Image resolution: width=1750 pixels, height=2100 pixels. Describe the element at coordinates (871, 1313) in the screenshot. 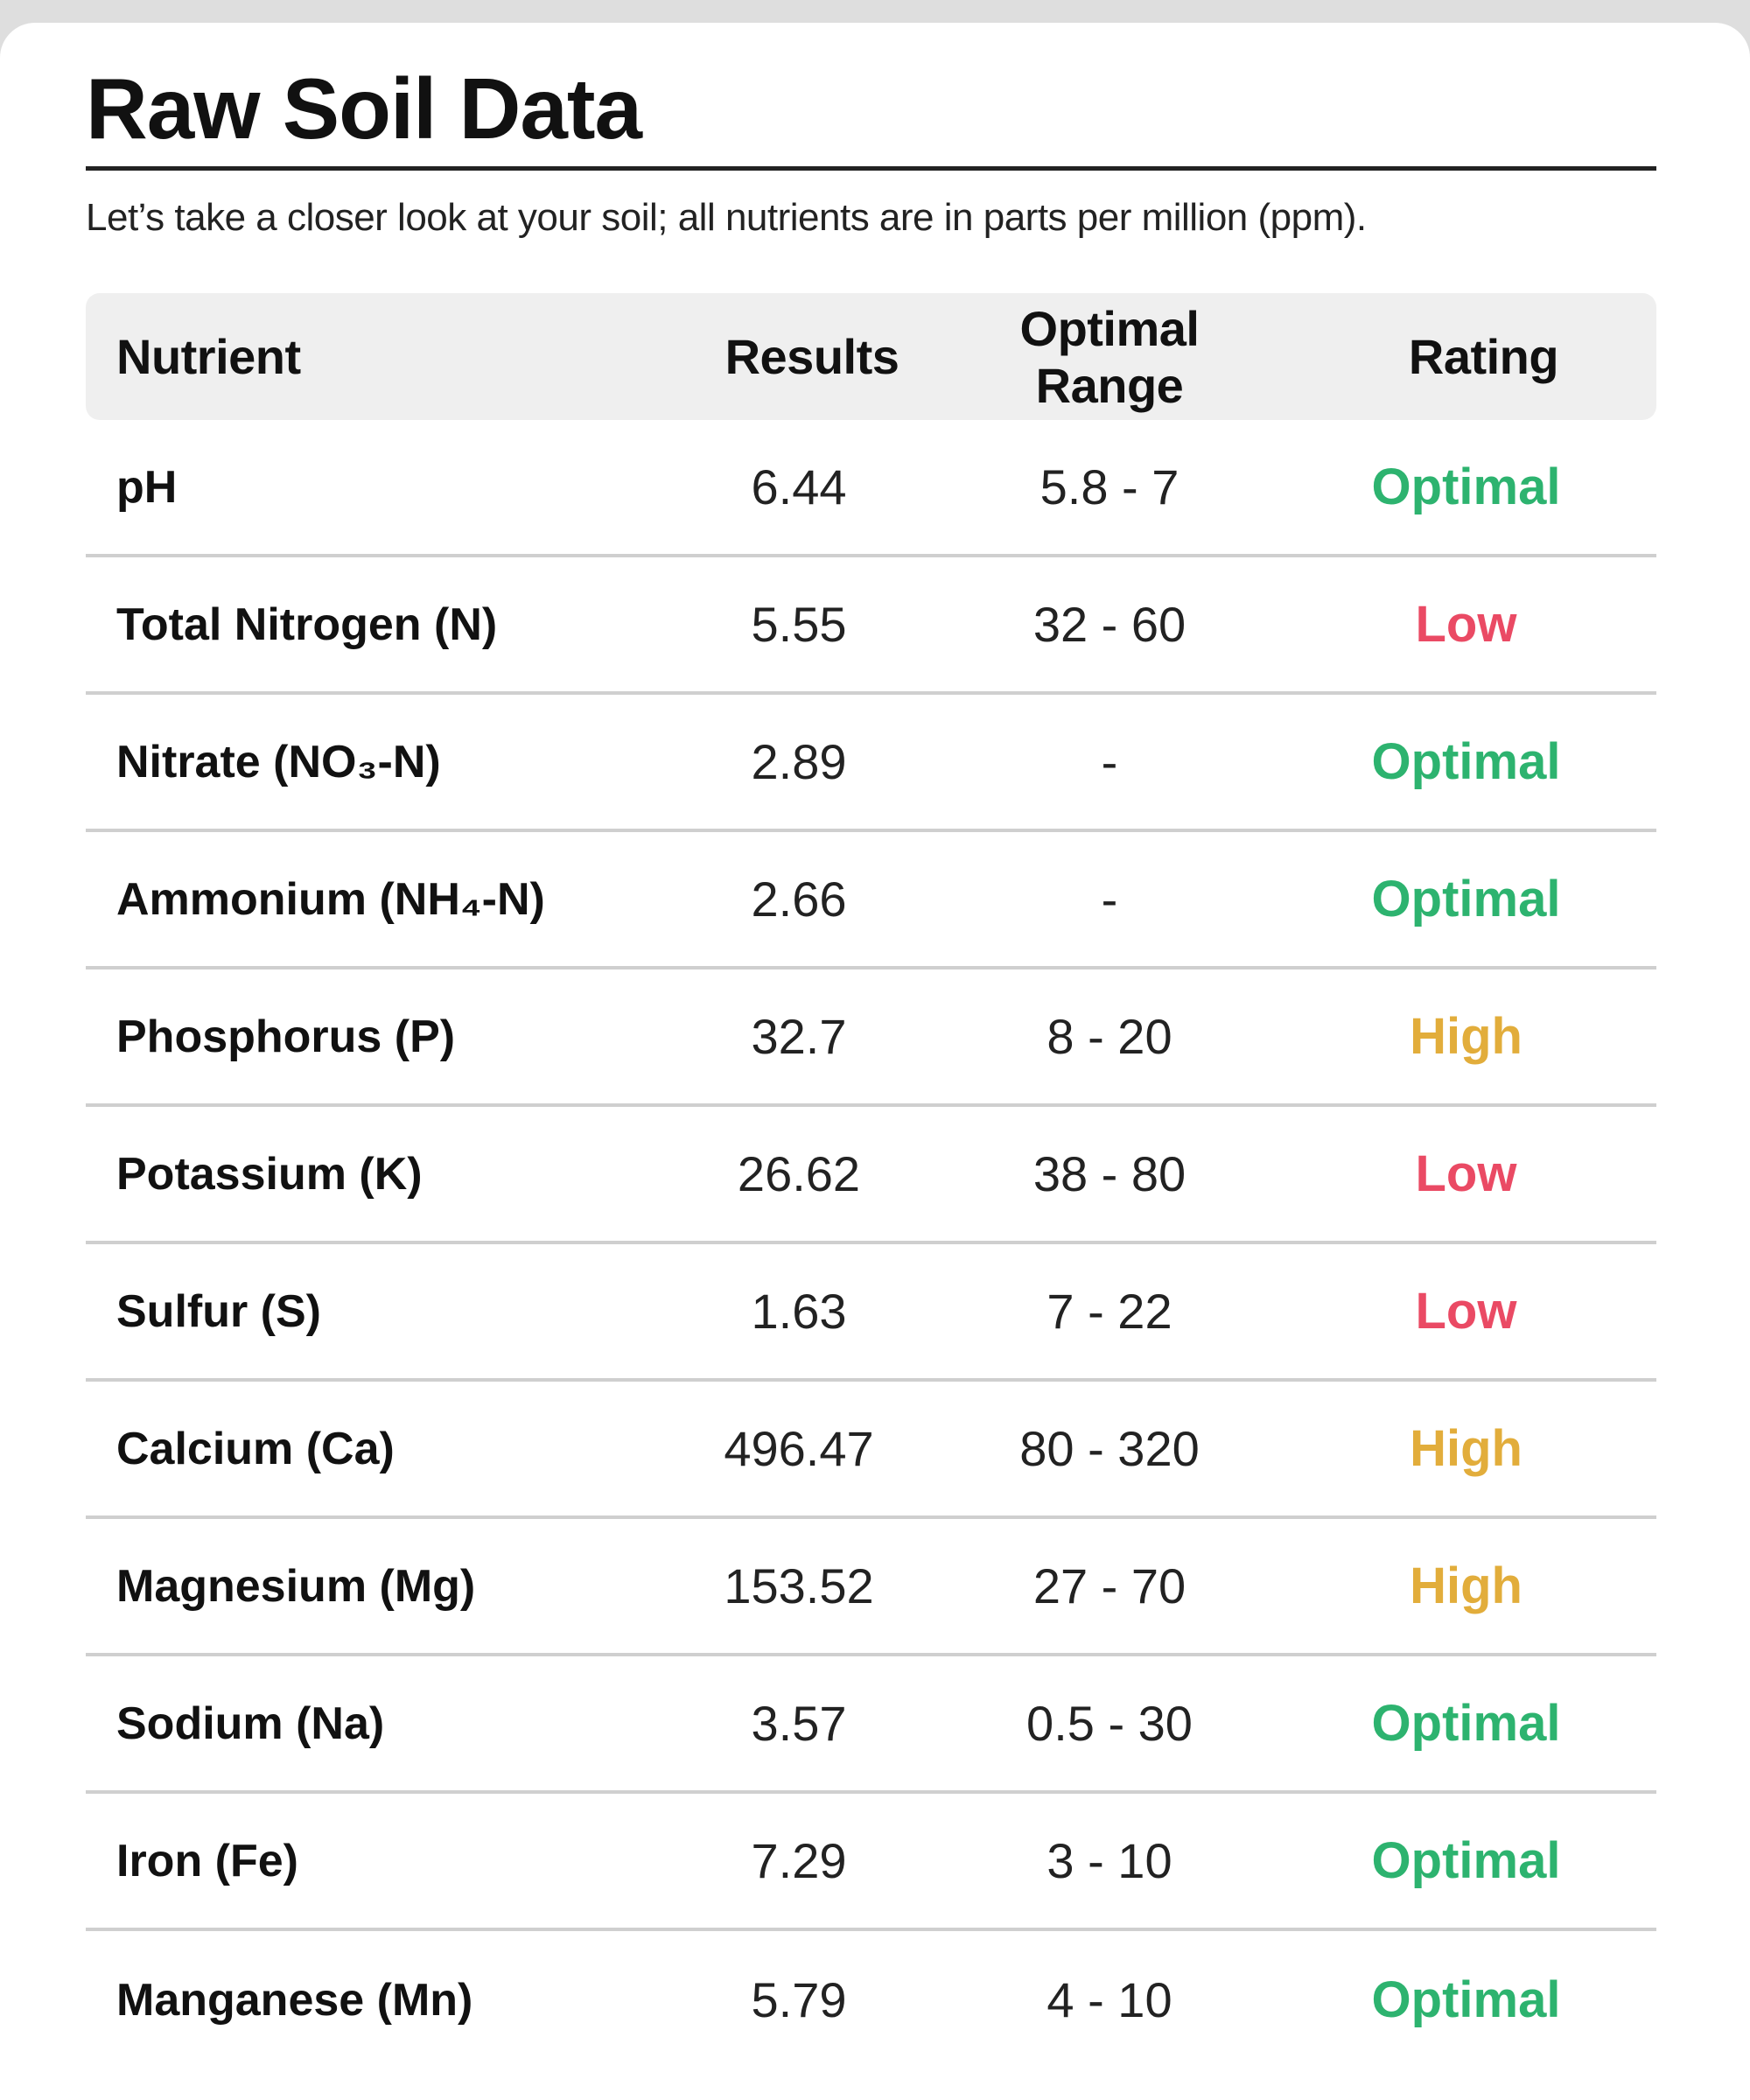

I see `table-row: Sulfur (S) 1.63 7 - 22 Low` at that location.